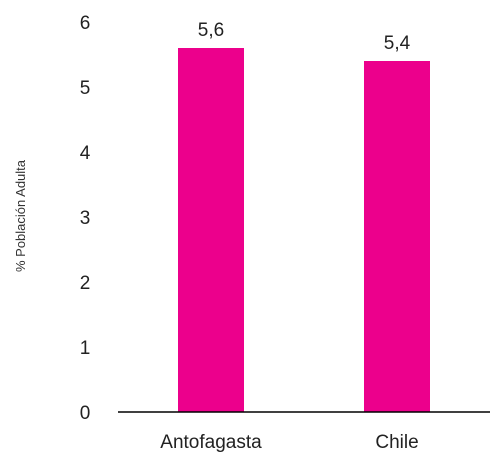 The height and width of the screenshot is (459, 498). Describe the element at coordinates (85, 88) in the screenshot. I see `y-tick-label: 5` at that location.